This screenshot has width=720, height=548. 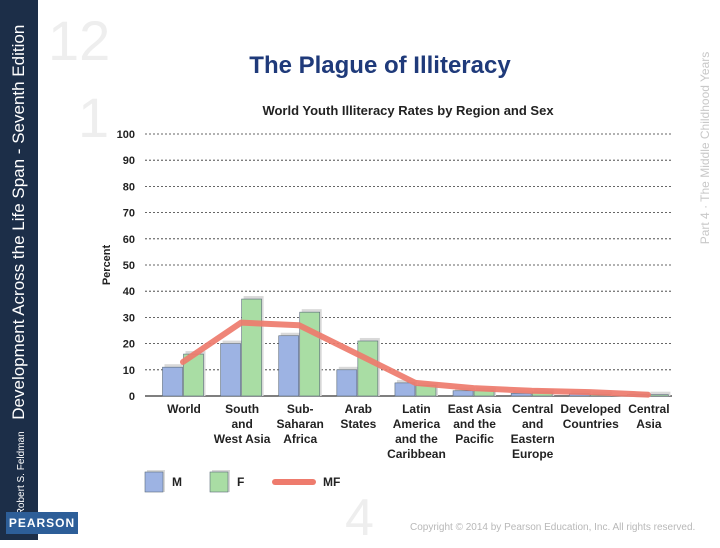 What do you see at coordinates (129, 187) in the screenshot?
I see `y-tick-label: 80` at bounding box center [129, 187].